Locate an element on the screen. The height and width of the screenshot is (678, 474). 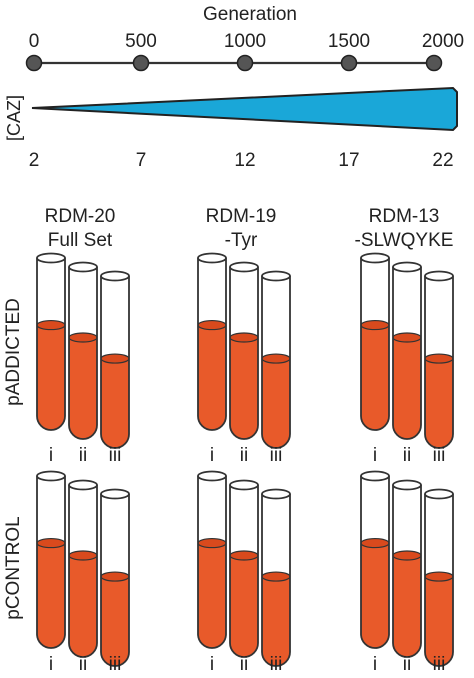
generation-tick-500: 500 is located at coordinates (141, 41).